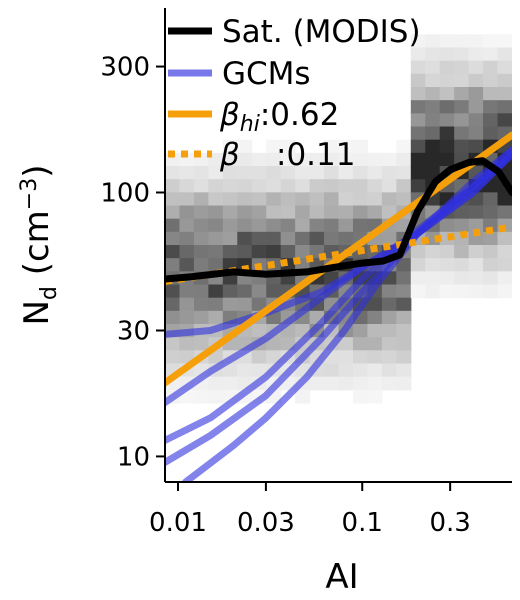  Describe the element at coordinates (37, 312) in the screenshot. I see `y-axis-label-n: N` at that location.